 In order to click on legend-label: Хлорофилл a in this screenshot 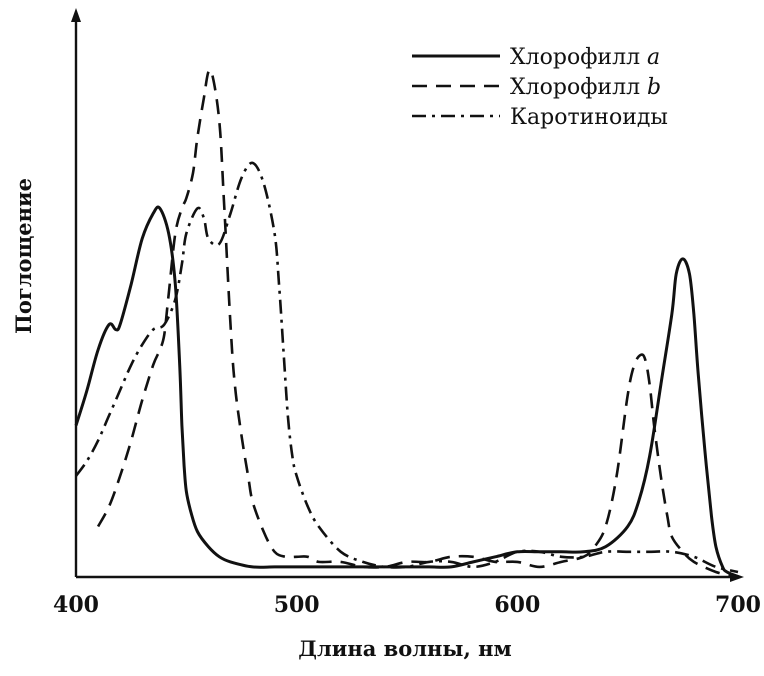, I will do `click(585, 57)`.